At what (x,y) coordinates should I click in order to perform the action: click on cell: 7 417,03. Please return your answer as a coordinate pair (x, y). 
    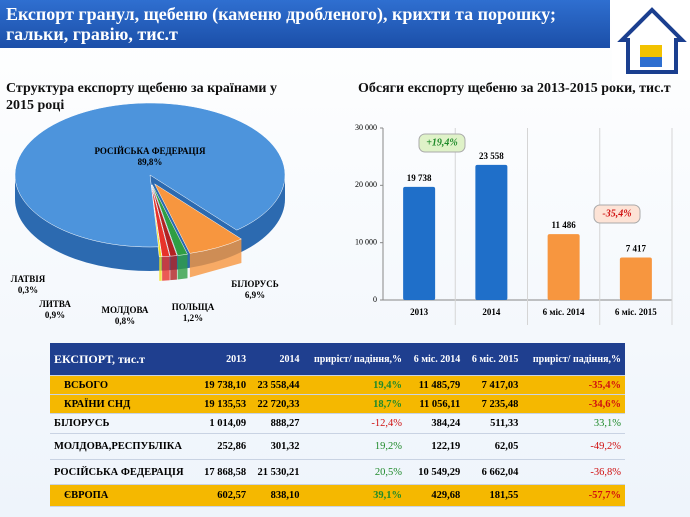
    Looking at the image, I should click on (493, 385).